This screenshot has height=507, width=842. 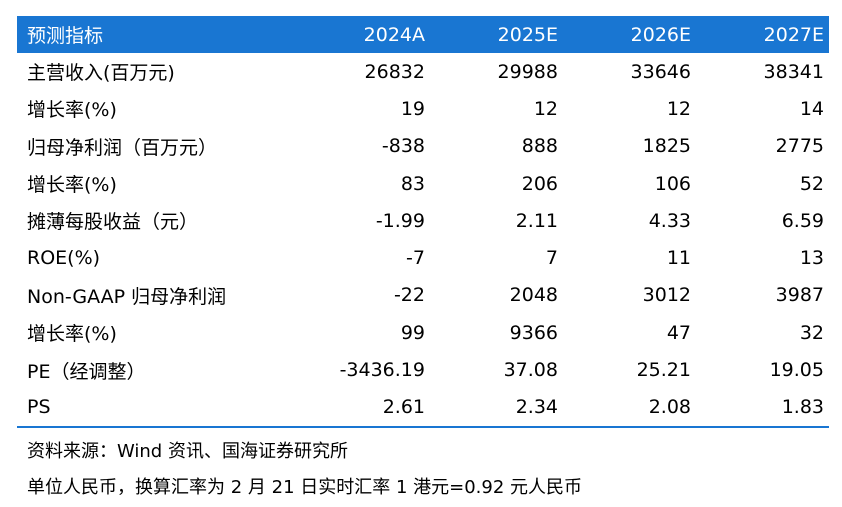 I want to click on cell-value: 52, so click(x=811, y=183).